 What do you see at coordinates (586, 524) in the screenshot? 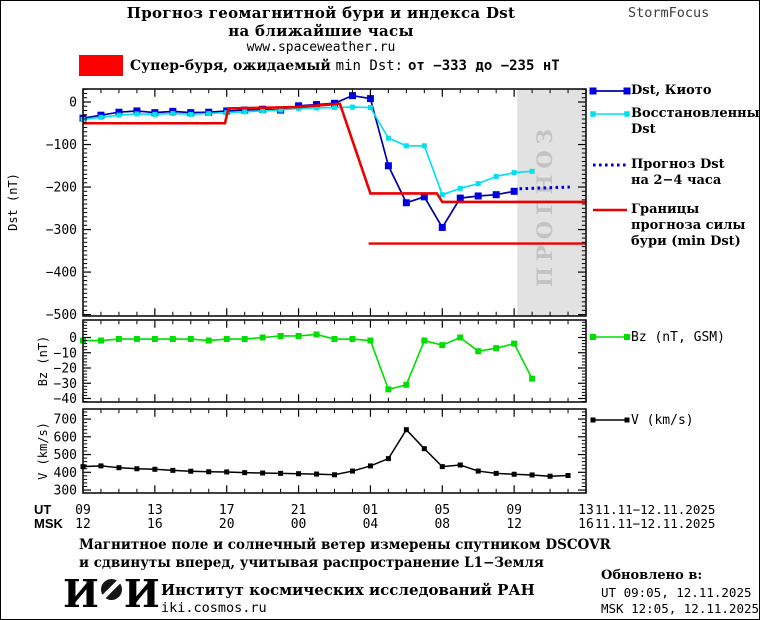
I see `x-tick-msk: 16` at bounding box center [586, 524].